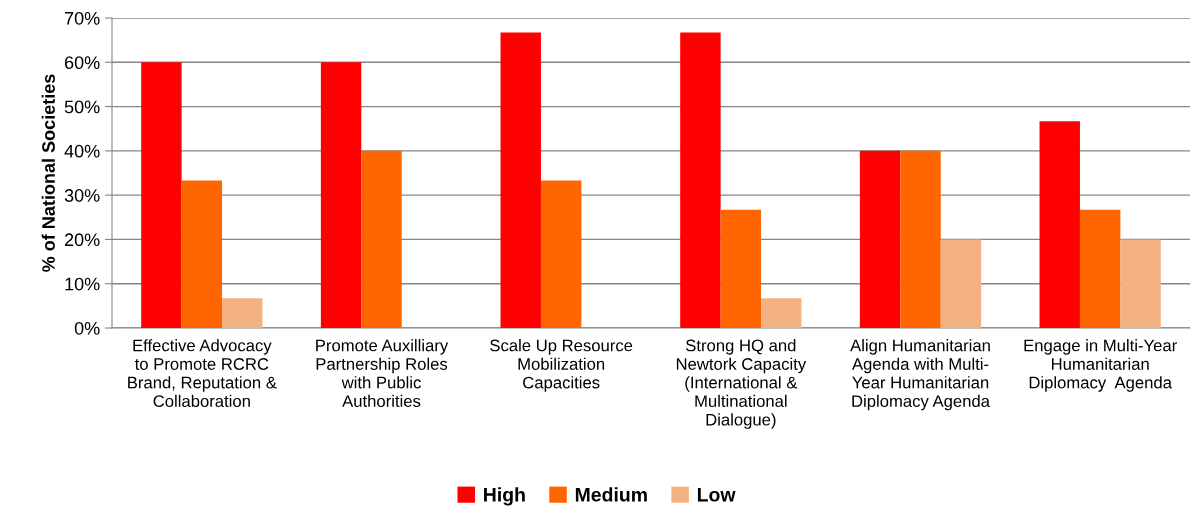  Describe the element at coordinates (82, 18) in the screenshot. I see `y-tick-label: 70%` at that location.